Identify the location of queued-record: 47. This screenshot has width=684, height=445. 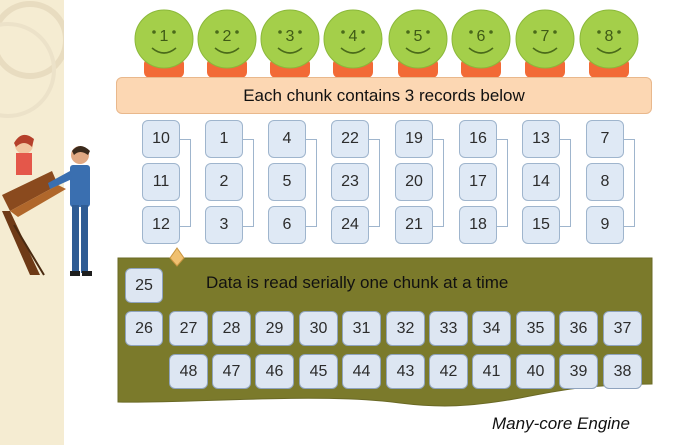
(231, 371).